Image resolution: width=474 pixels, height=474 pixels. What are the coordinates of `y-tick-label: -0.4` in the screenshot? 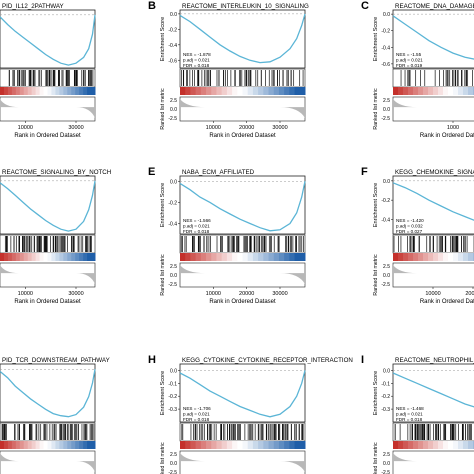 It's located at (385, 221).